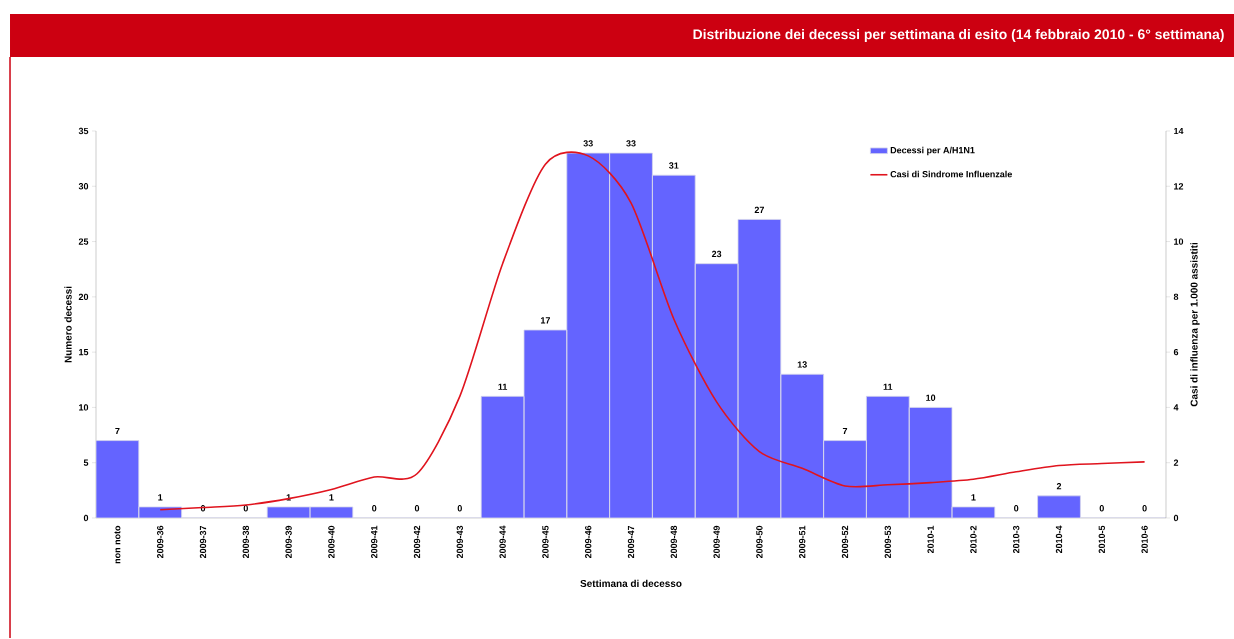 Image resolution: width=1234 pixels, height=639 pixels. What do you see at coordinates (1176, 462) in the screenshot?
I see `y2-tick-label: 2` at bounding box center [1176, 462].